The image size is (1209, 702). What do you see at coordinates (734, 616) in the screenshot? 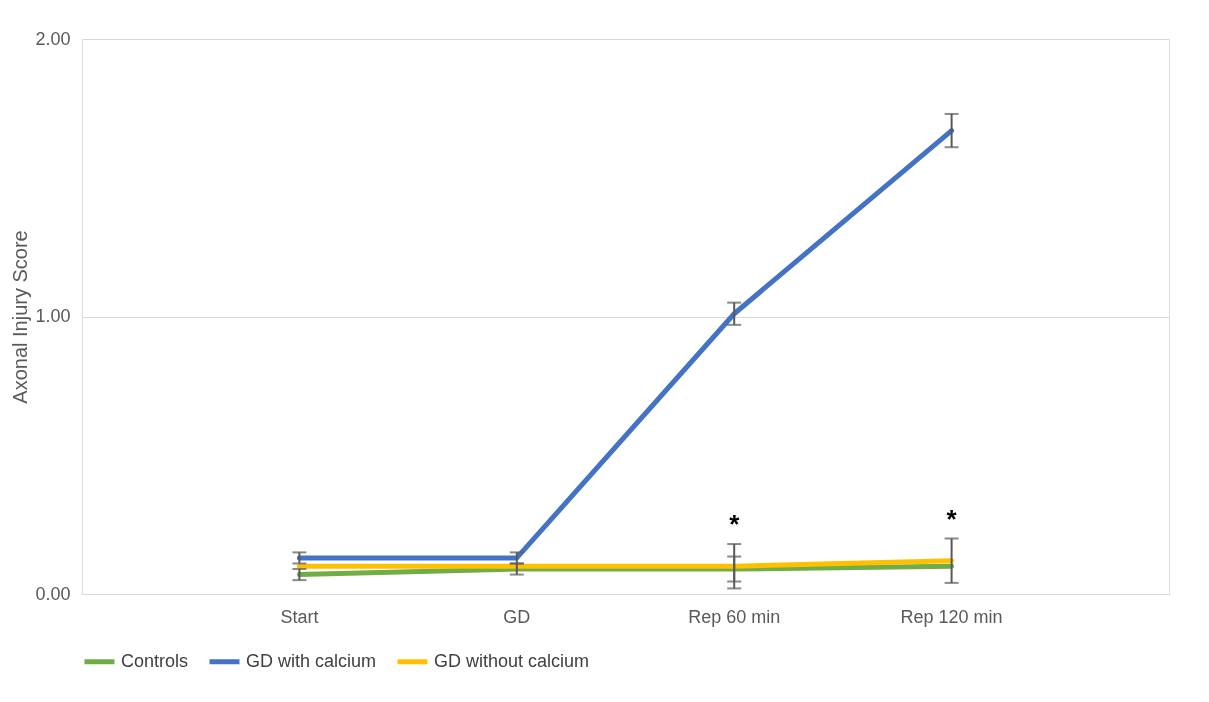
I see `x-tick-label: Rep 60 min` at bounding box center [734, 616].